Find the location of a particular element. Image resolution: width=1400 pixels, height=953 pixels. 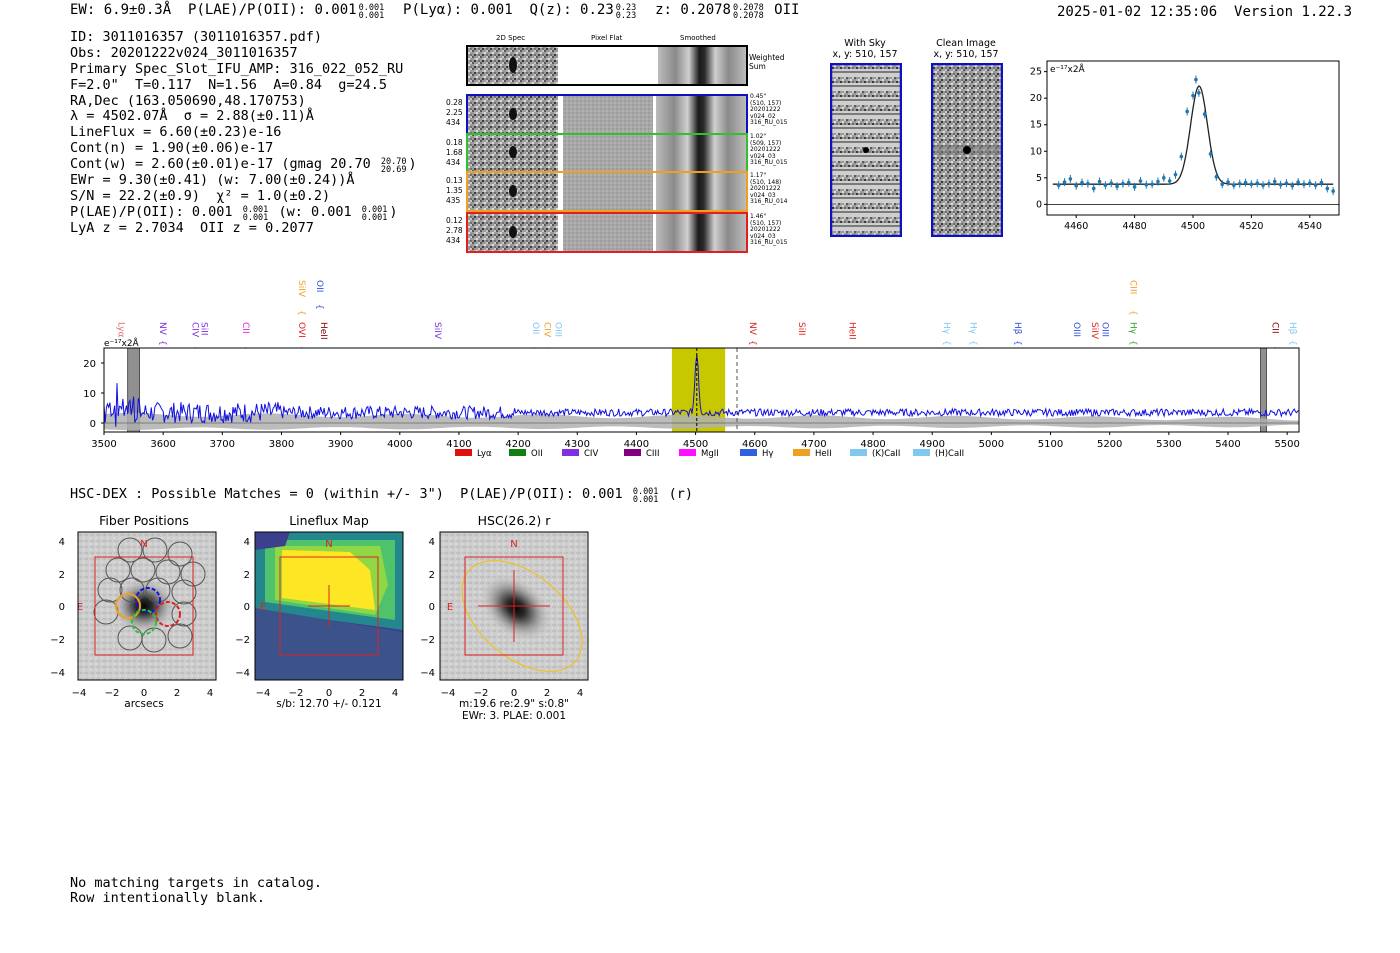

spectral-line-name: CII is located at coordinates (245, 328).